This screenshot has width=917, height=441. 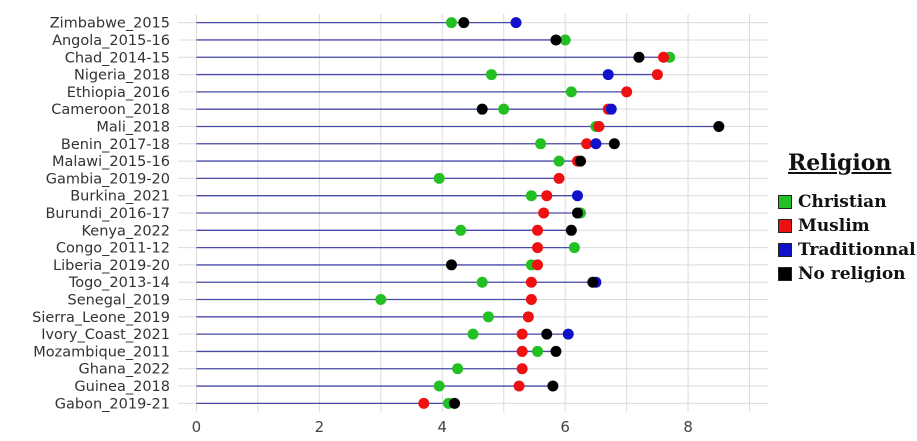 What do you see at coordinates (118, 93) in the screenshot?
I see `category-label: Ethiopia_2016` at bounding box center [118, 93].